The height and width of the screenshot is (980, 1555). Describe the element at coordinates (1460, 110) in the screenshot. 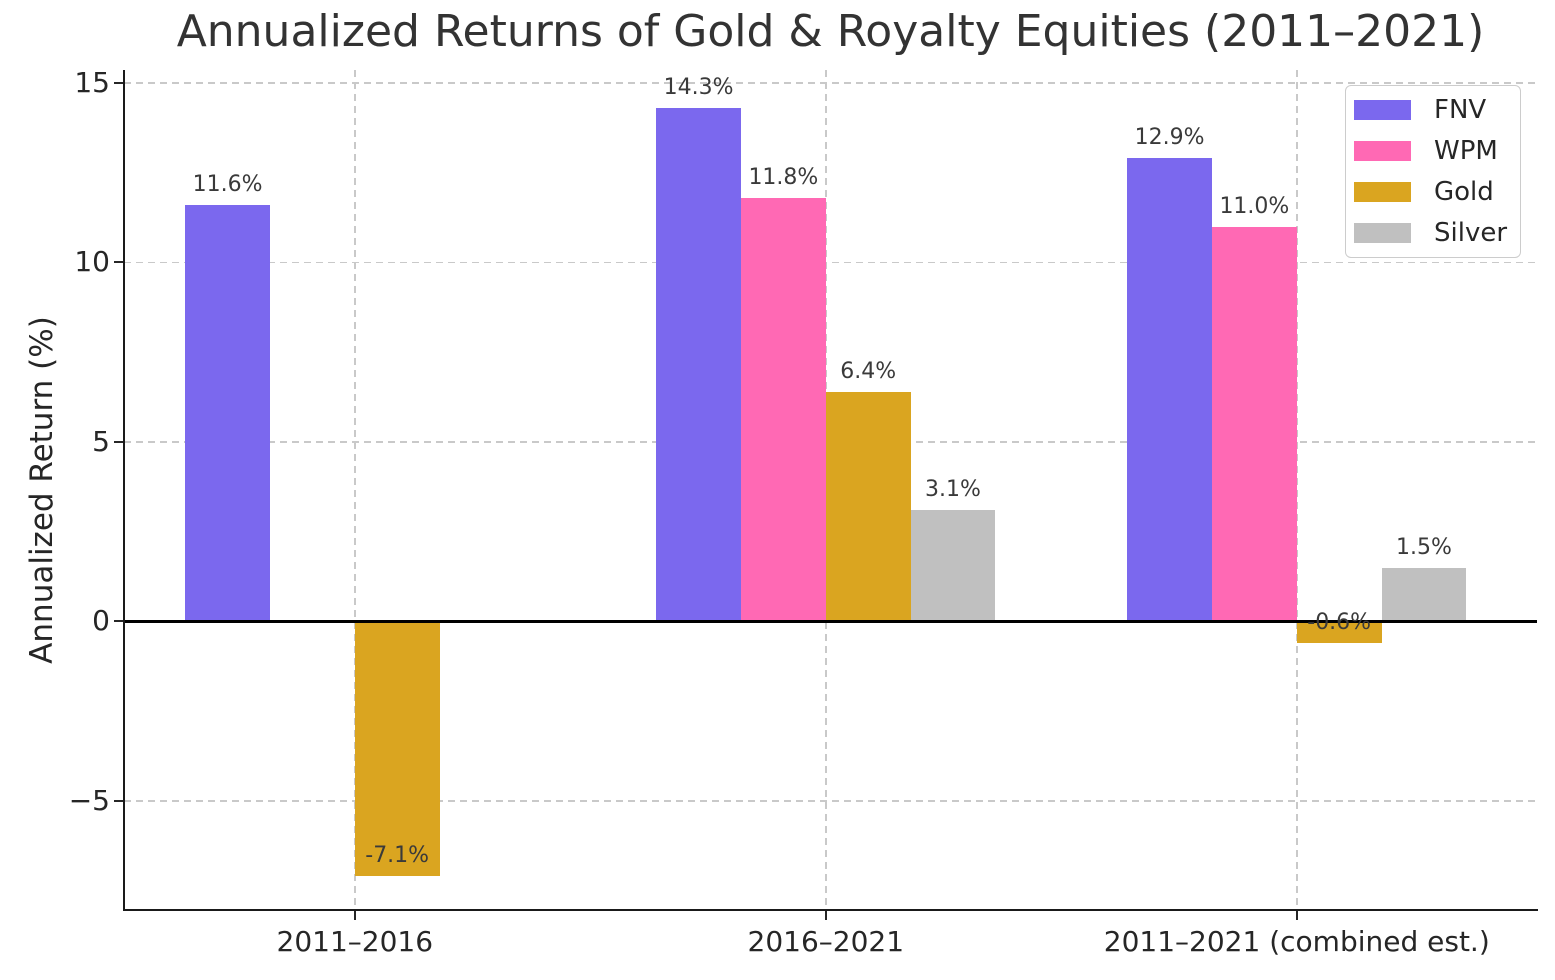

I see `legend-label-fnv: FNV` at that location.